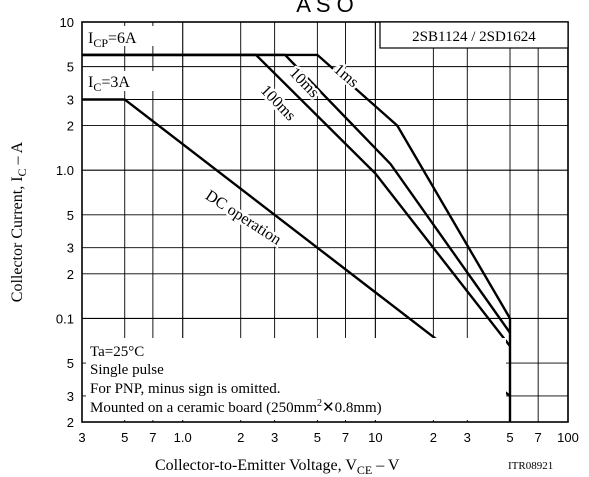  Describe the element at coordinates (345, 76) in the screenshot. I see `label-1ms: 1ms` at that location.